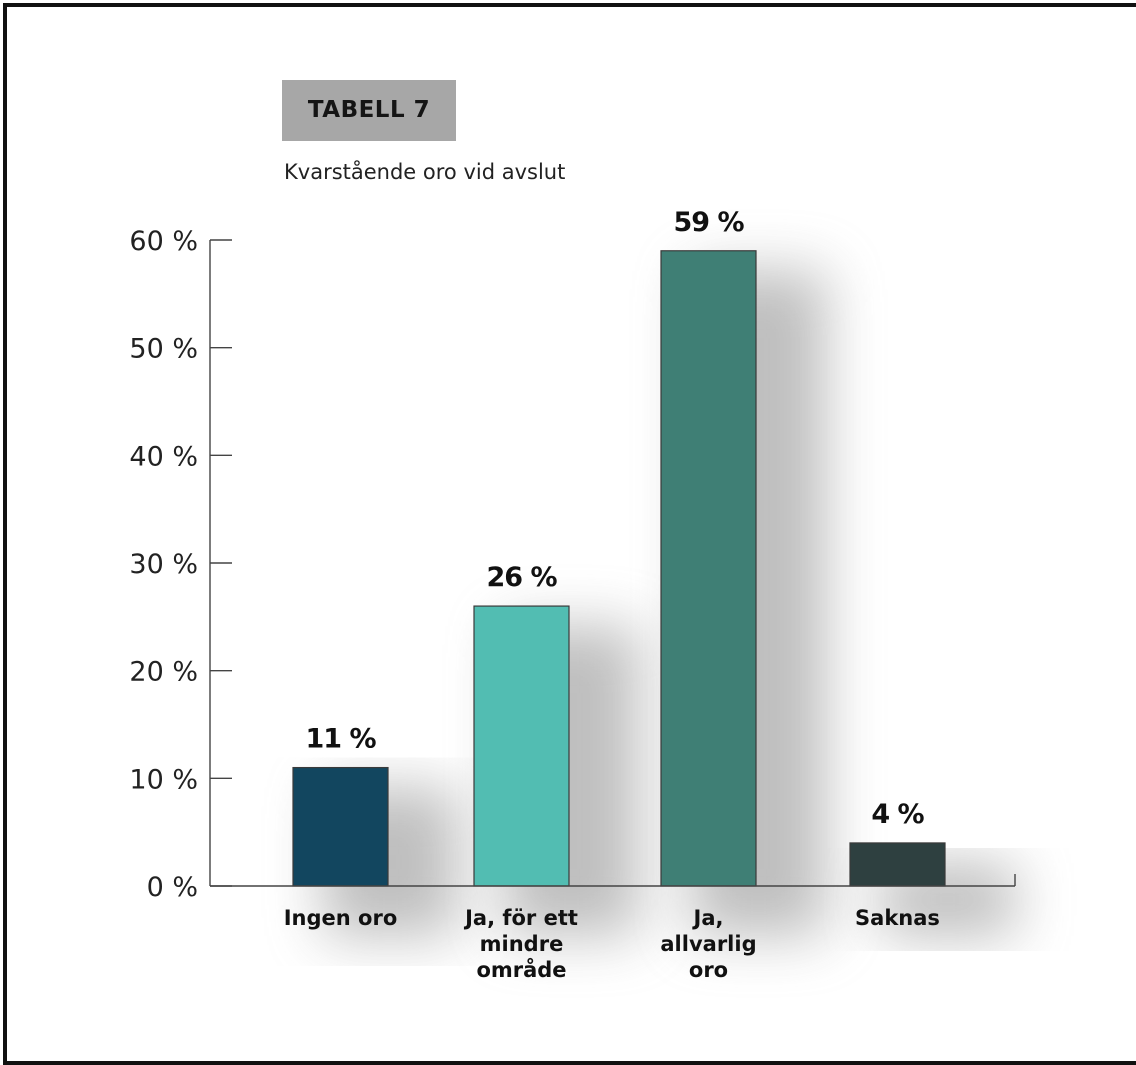 The width and height of the screenshot is (1136, 1065). I want to click on data-label: 11 %, so click(340, 739).